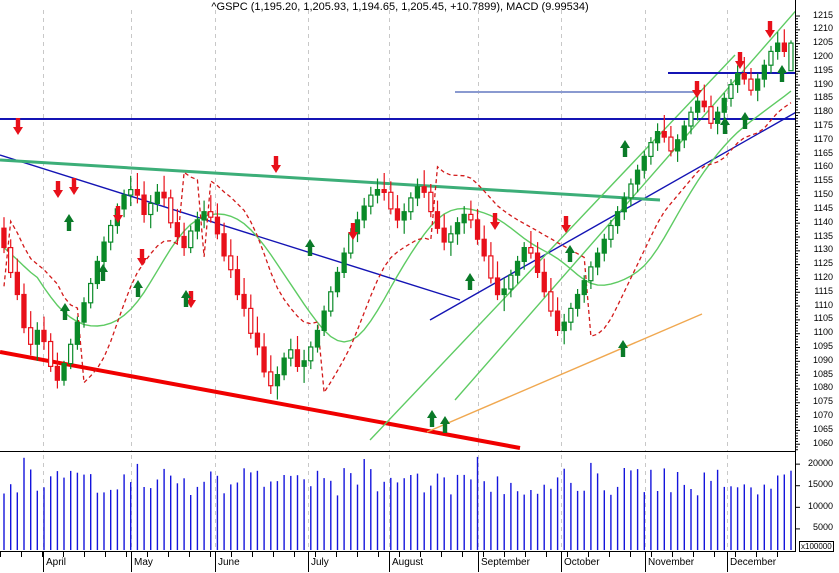 This screenshot has height=573, width=839. I want to click on descending-blue-resistance, so click(230, 227).